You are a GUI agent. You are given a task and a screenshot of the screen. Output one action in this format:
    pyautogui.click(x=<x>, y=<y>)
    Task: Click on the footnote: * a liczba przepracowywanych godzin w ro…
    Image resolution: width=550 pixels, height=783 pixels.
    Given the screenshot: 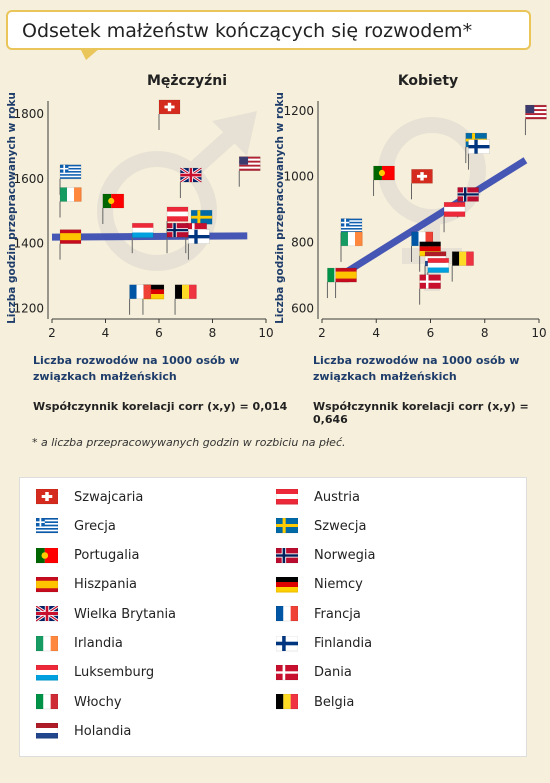 What is the action you would take?
    pyautogui.click(x=189, y=442)
    